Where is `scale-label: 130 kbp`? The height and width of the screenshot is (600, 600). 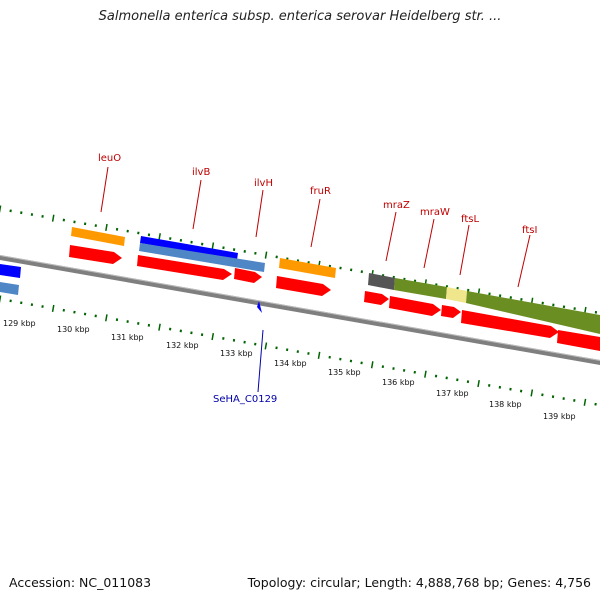
scale-label: 130 kbp is located at coordinates (73, 329).